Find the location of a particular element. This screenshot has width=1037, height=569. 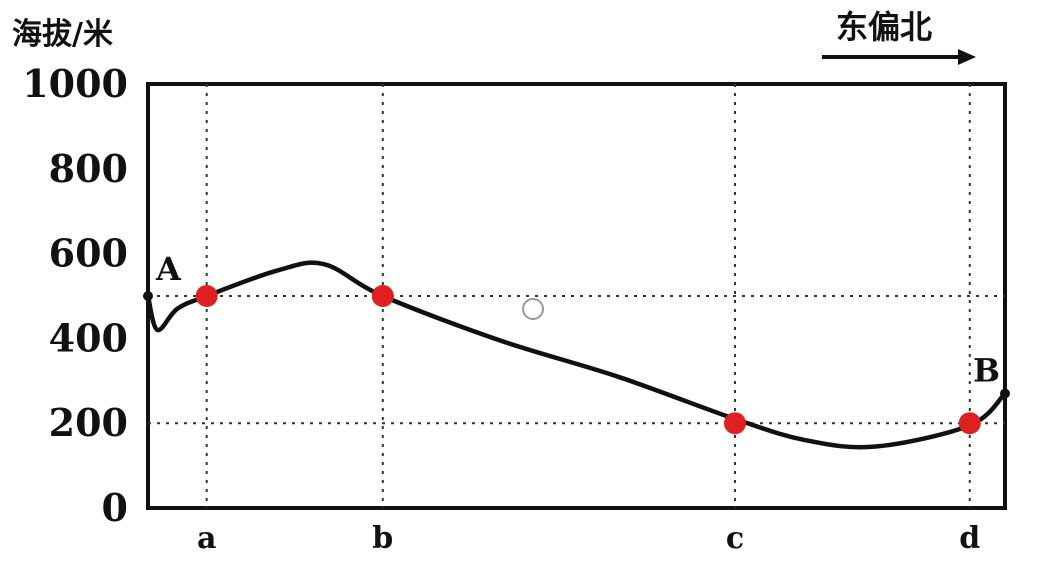

x-category-label: a is located at coordinates (206, 538).